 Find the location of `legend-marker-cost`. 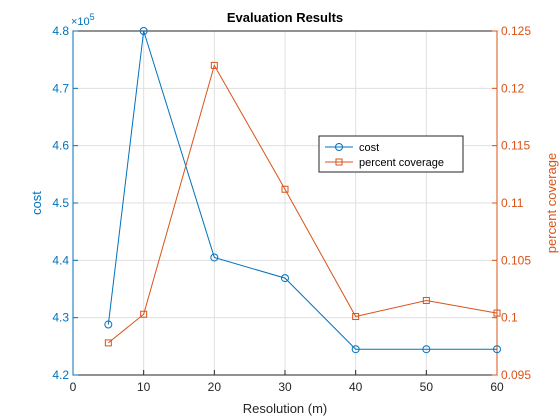

legend-marker-cost is located at coordinates (339, 147).